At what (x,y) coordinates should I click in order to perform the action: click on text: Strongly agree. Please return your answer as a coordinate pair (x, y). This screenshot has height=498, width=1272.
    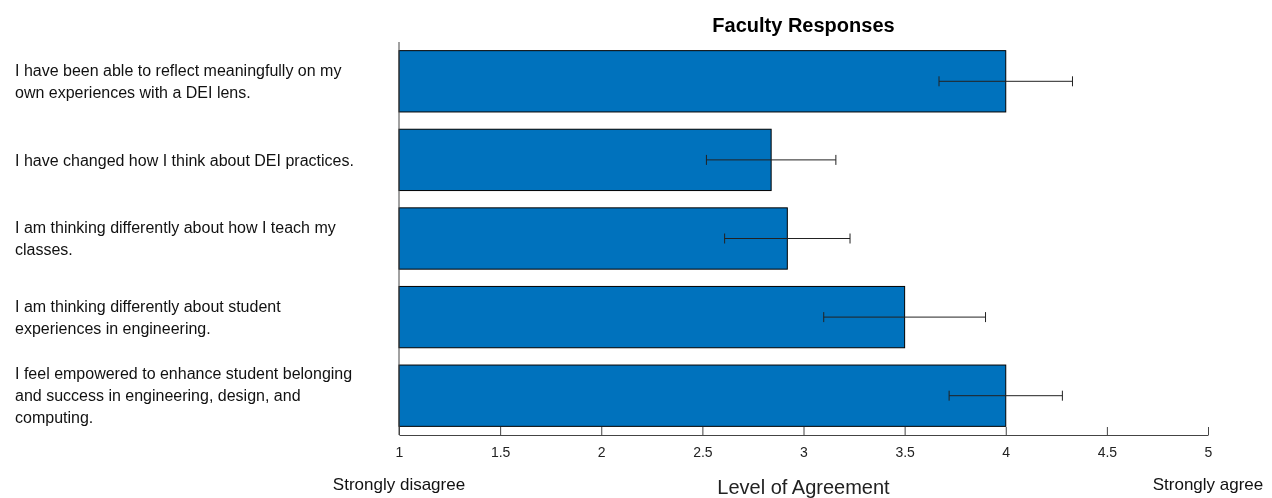
    Looking at the image, I should click on (1208, 484).